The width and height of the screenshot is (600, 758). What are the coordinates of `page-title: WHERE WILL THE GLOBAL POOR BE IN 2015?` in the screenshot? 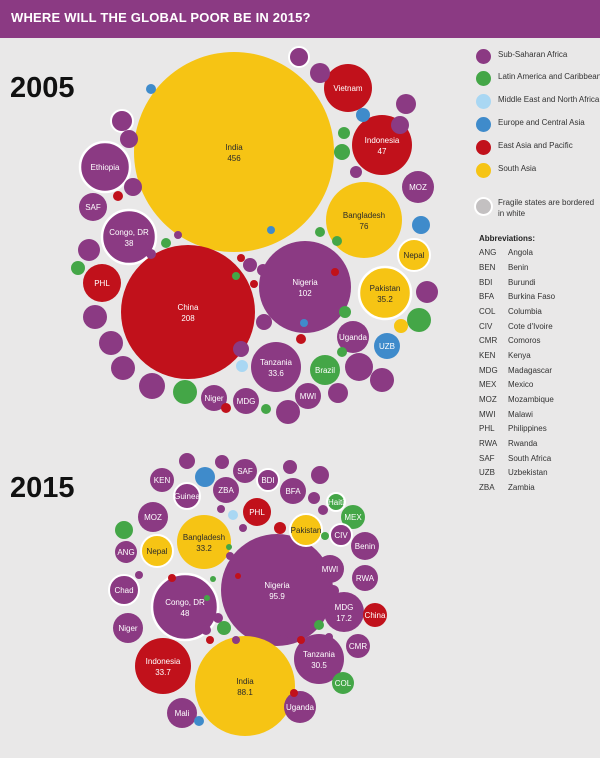 It's located at (161, 17).